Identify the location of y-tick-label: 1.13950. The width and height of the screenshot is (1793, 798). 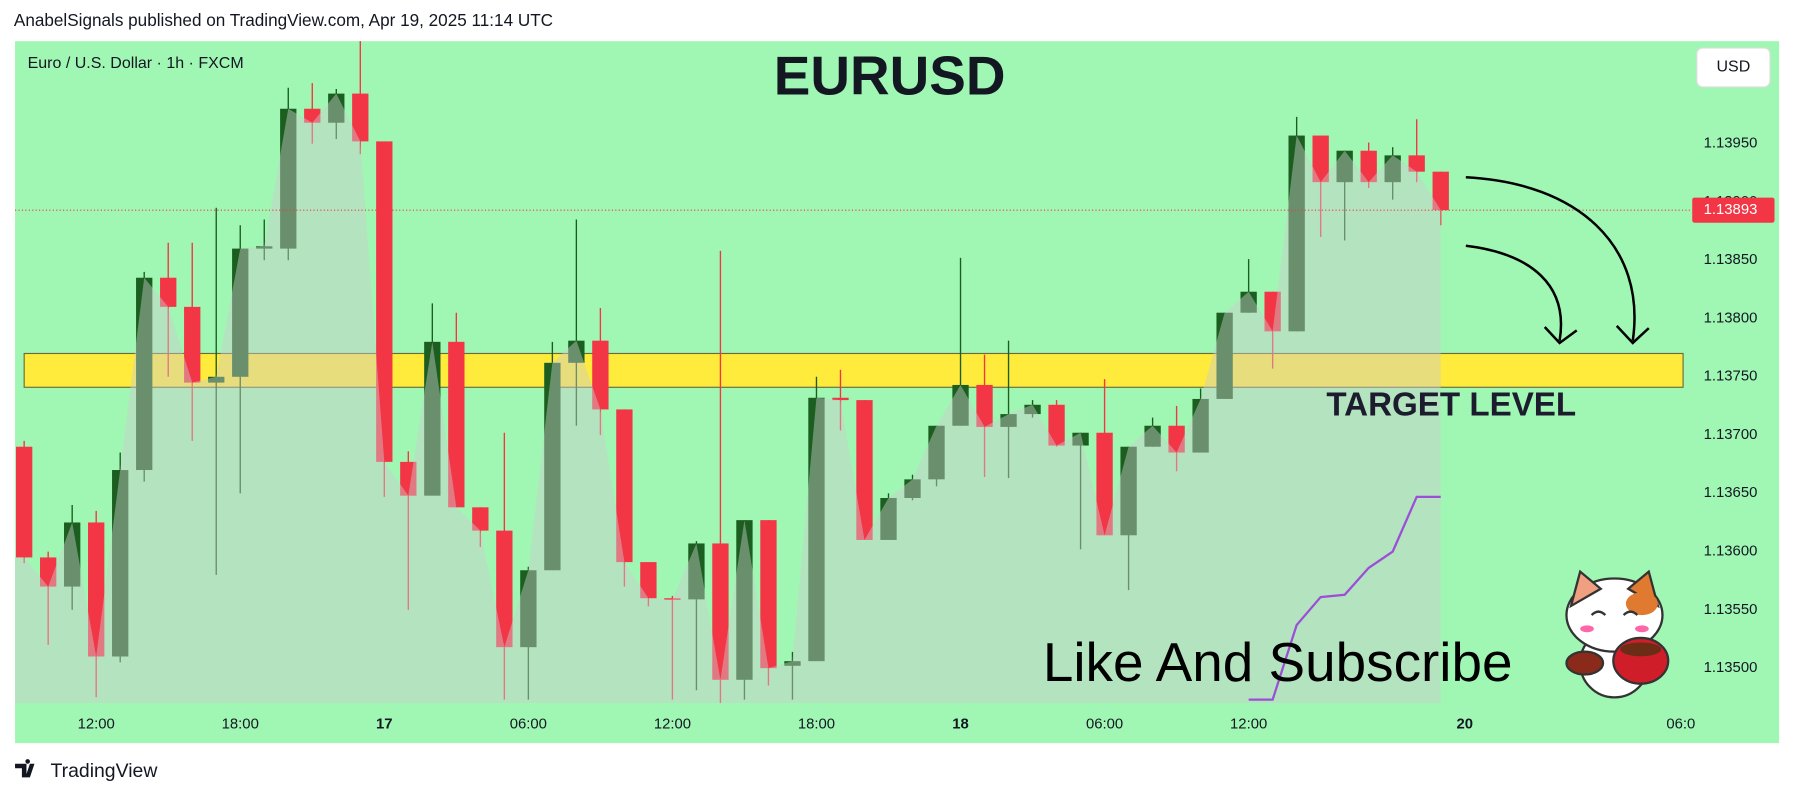
(1731, 144).